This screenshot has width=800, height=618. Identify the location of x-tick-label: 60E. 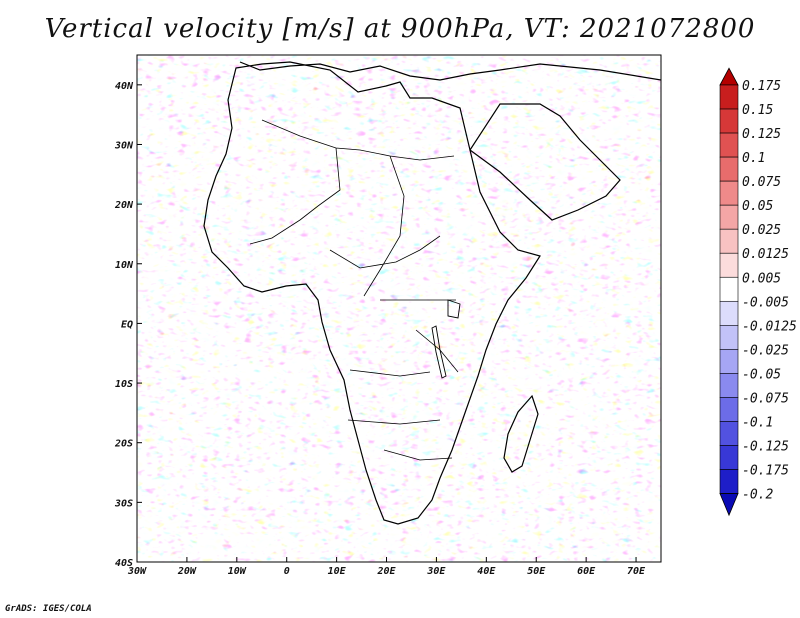
(586, 571).